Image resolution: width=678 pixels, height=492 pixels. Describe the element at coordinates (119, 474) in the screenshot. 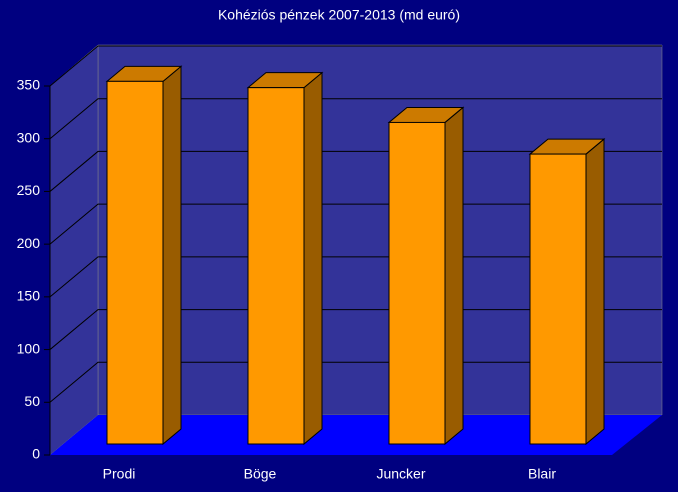

I see `x-tick-label: Prodi` at that location.